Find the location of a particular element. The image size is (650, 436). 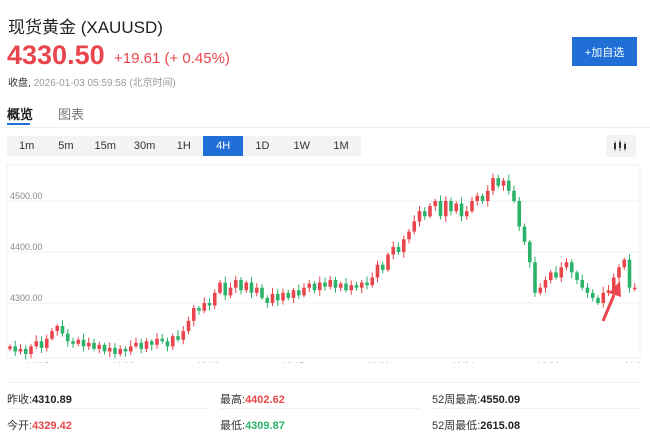

period-selector: 1m 5m 15m 30m 1H 4H 1D 1W 1M is located at coordinates (184, 146).